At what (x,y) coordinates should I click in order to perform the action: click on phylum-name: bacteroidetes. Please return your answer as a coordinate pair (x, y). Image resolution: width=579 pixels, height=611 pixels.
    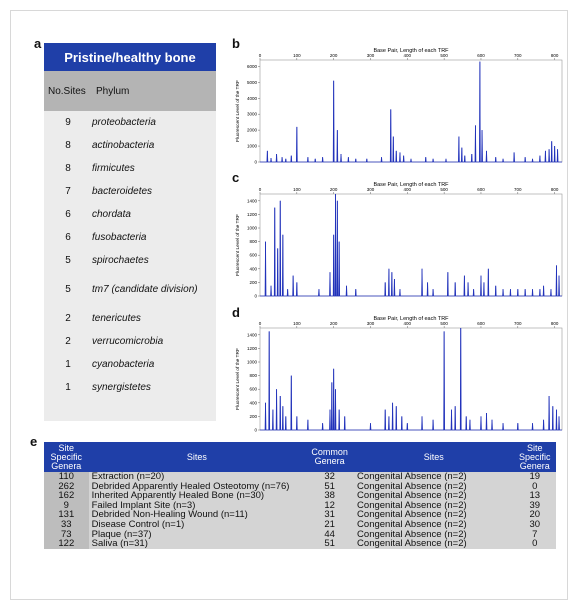
    Looking at the image, I should click on (122, 191).